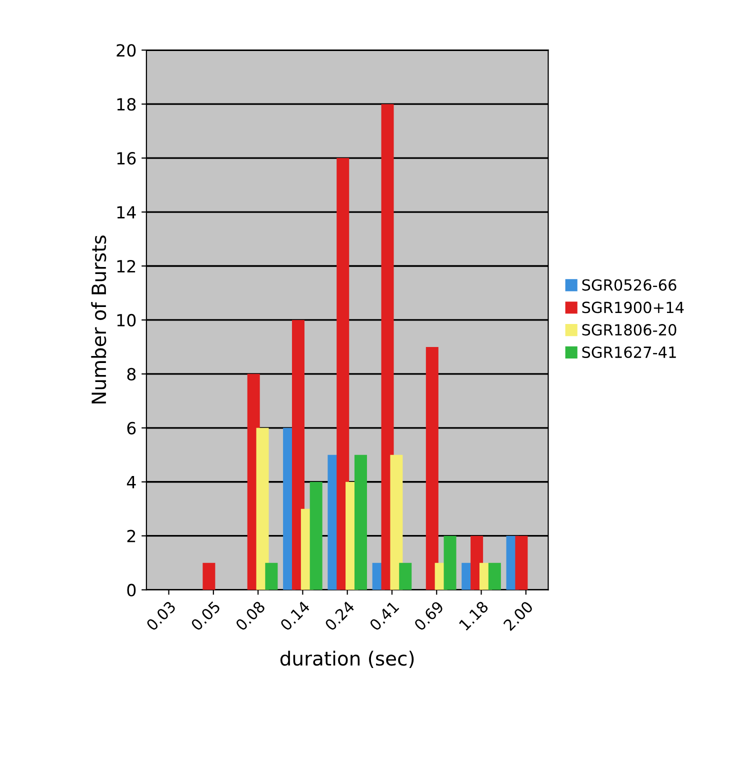 This screenshot has height=771, width=751. What do you see at coordinates (131, 428) in the screenshot?
I see `y-tick-label: 6` at bounding box center [131, 428].